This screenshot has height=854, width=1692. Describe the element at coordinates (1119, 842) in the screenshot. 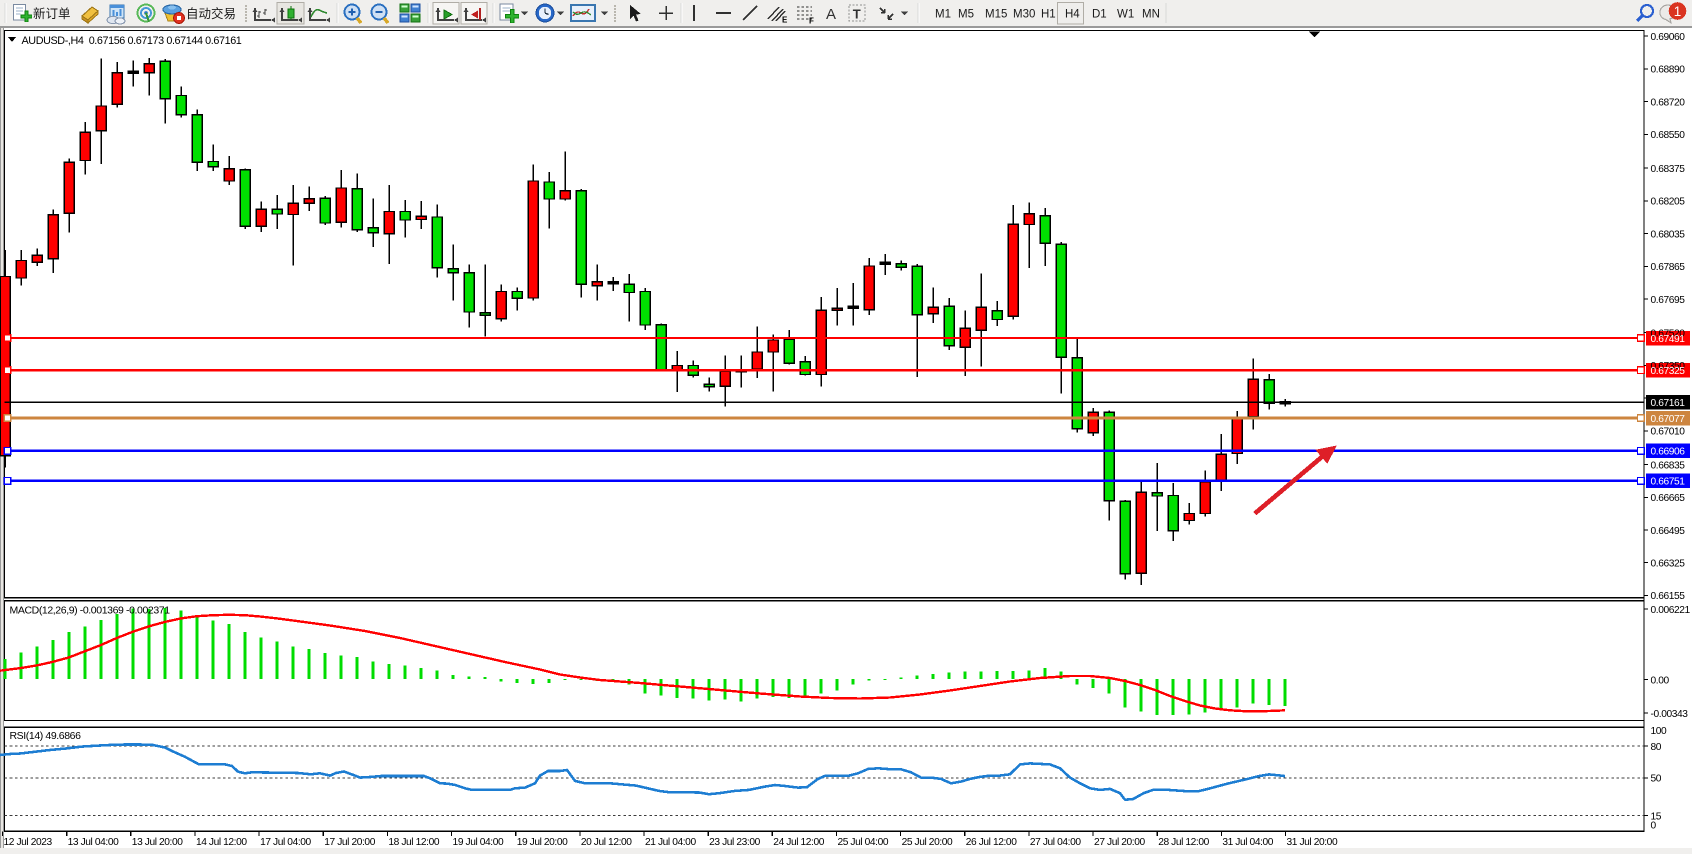

I see `svg-text: 27 Jul 20:00` at that location.